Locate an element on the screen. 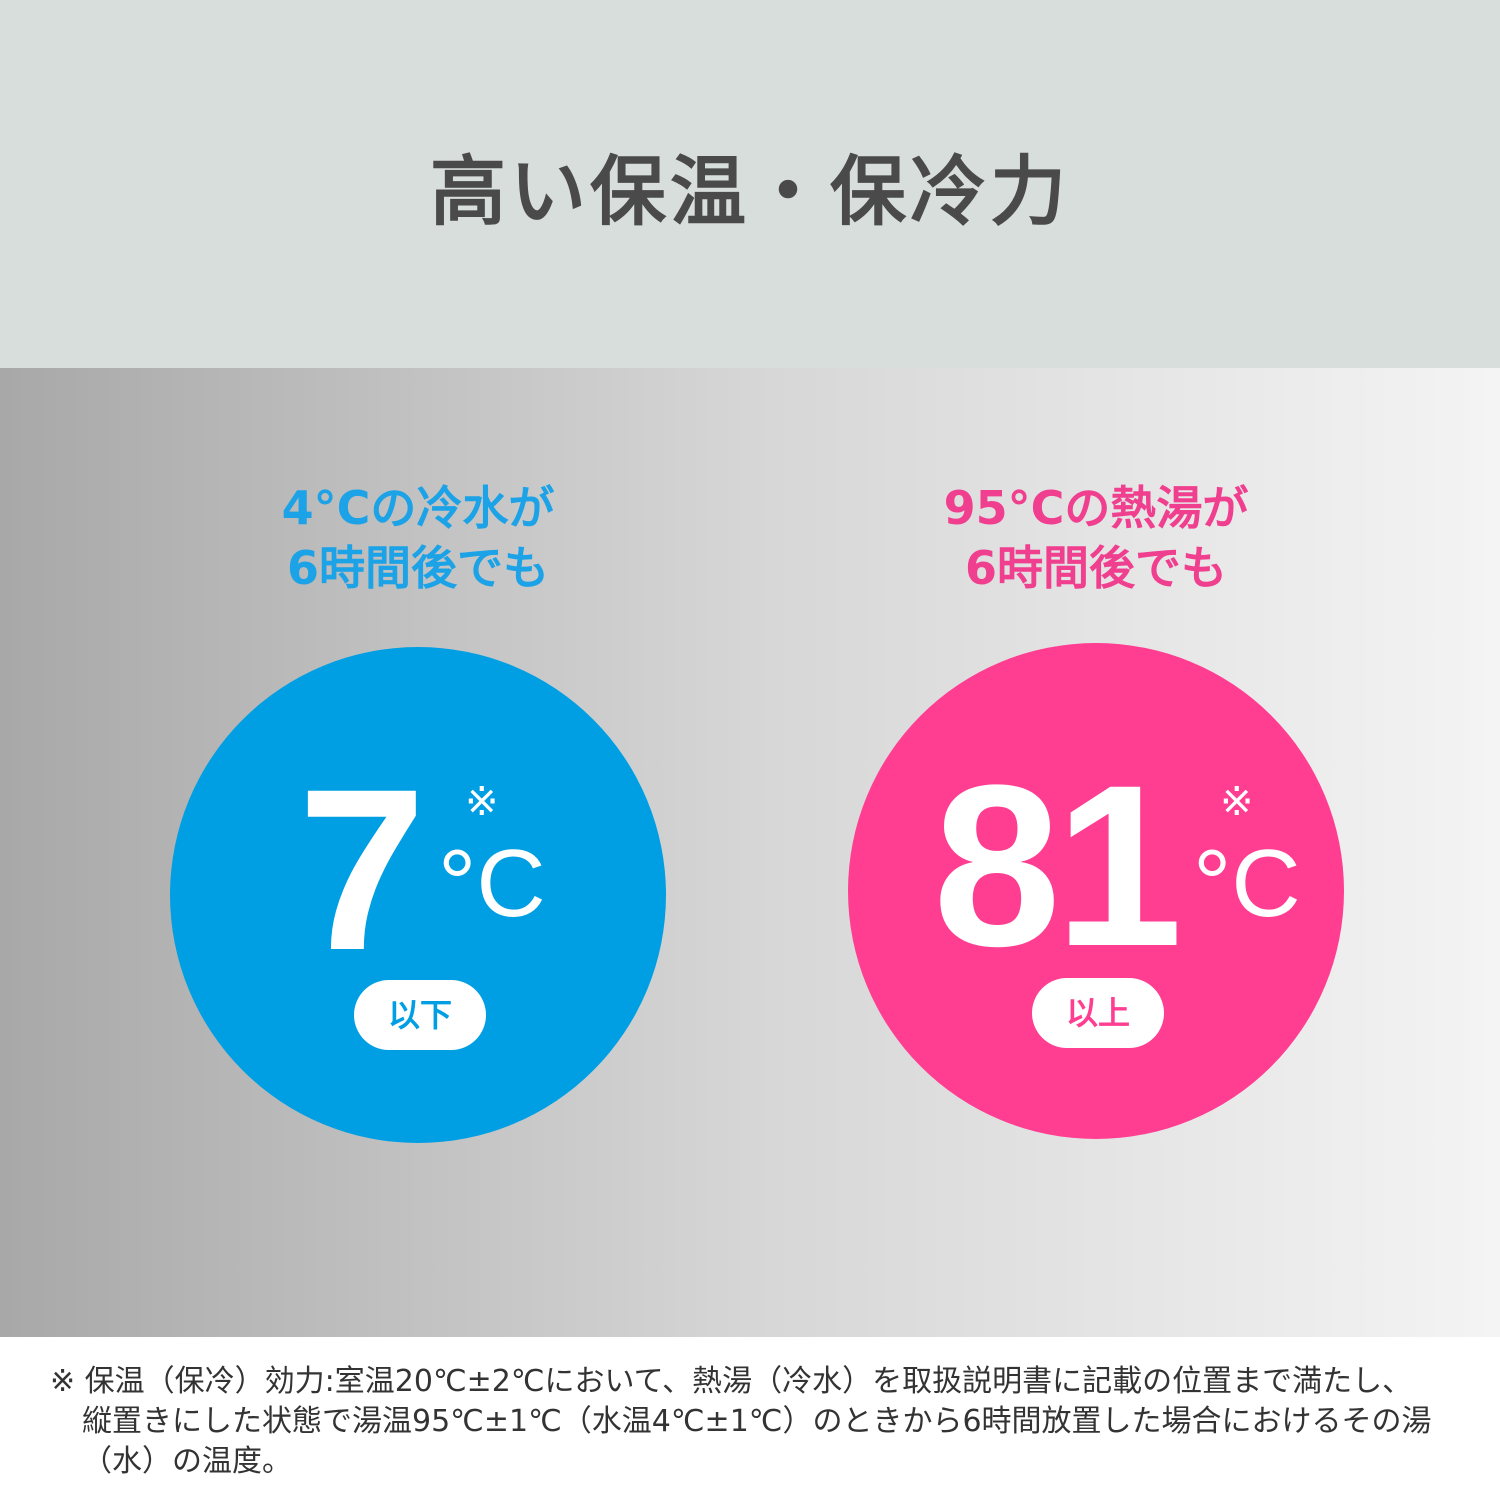  cold-value: 7 is located at coordinates (362, 869).